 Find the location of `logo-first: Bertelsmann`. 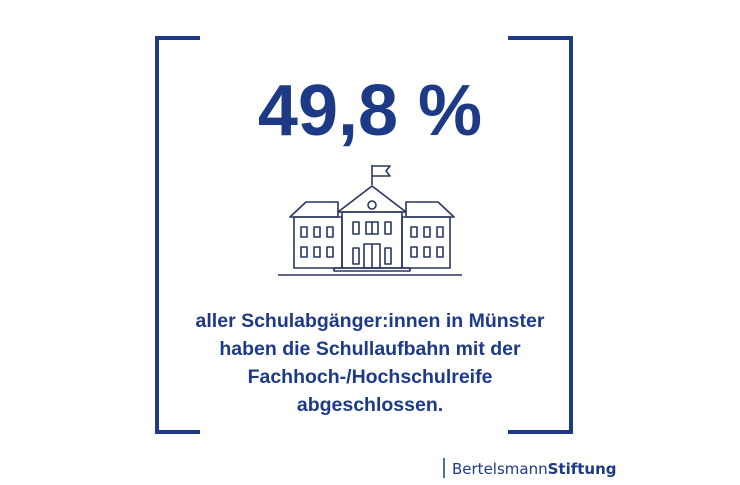

logo-first: Bertelsmann is located at coordinates (500, 469).